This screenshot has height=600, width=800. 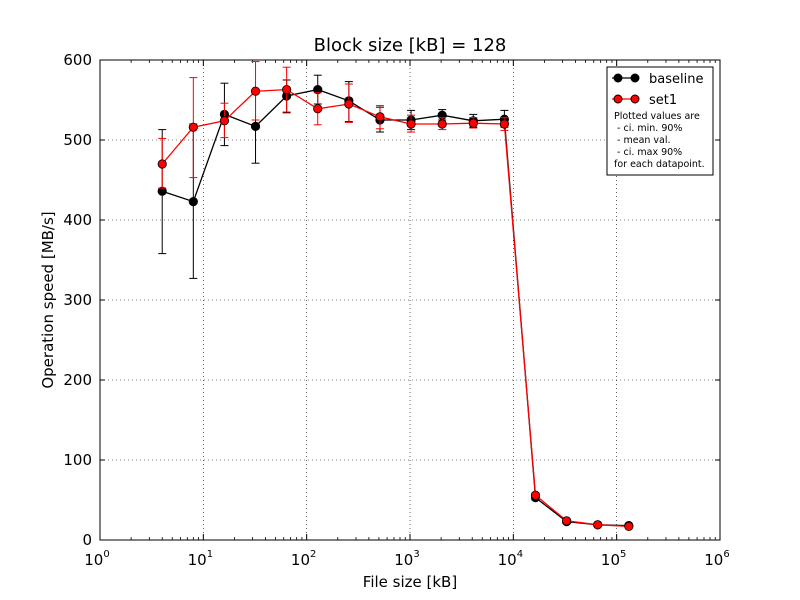 I want to click on legend-label-set1: set1, so click(x=663, y=100).